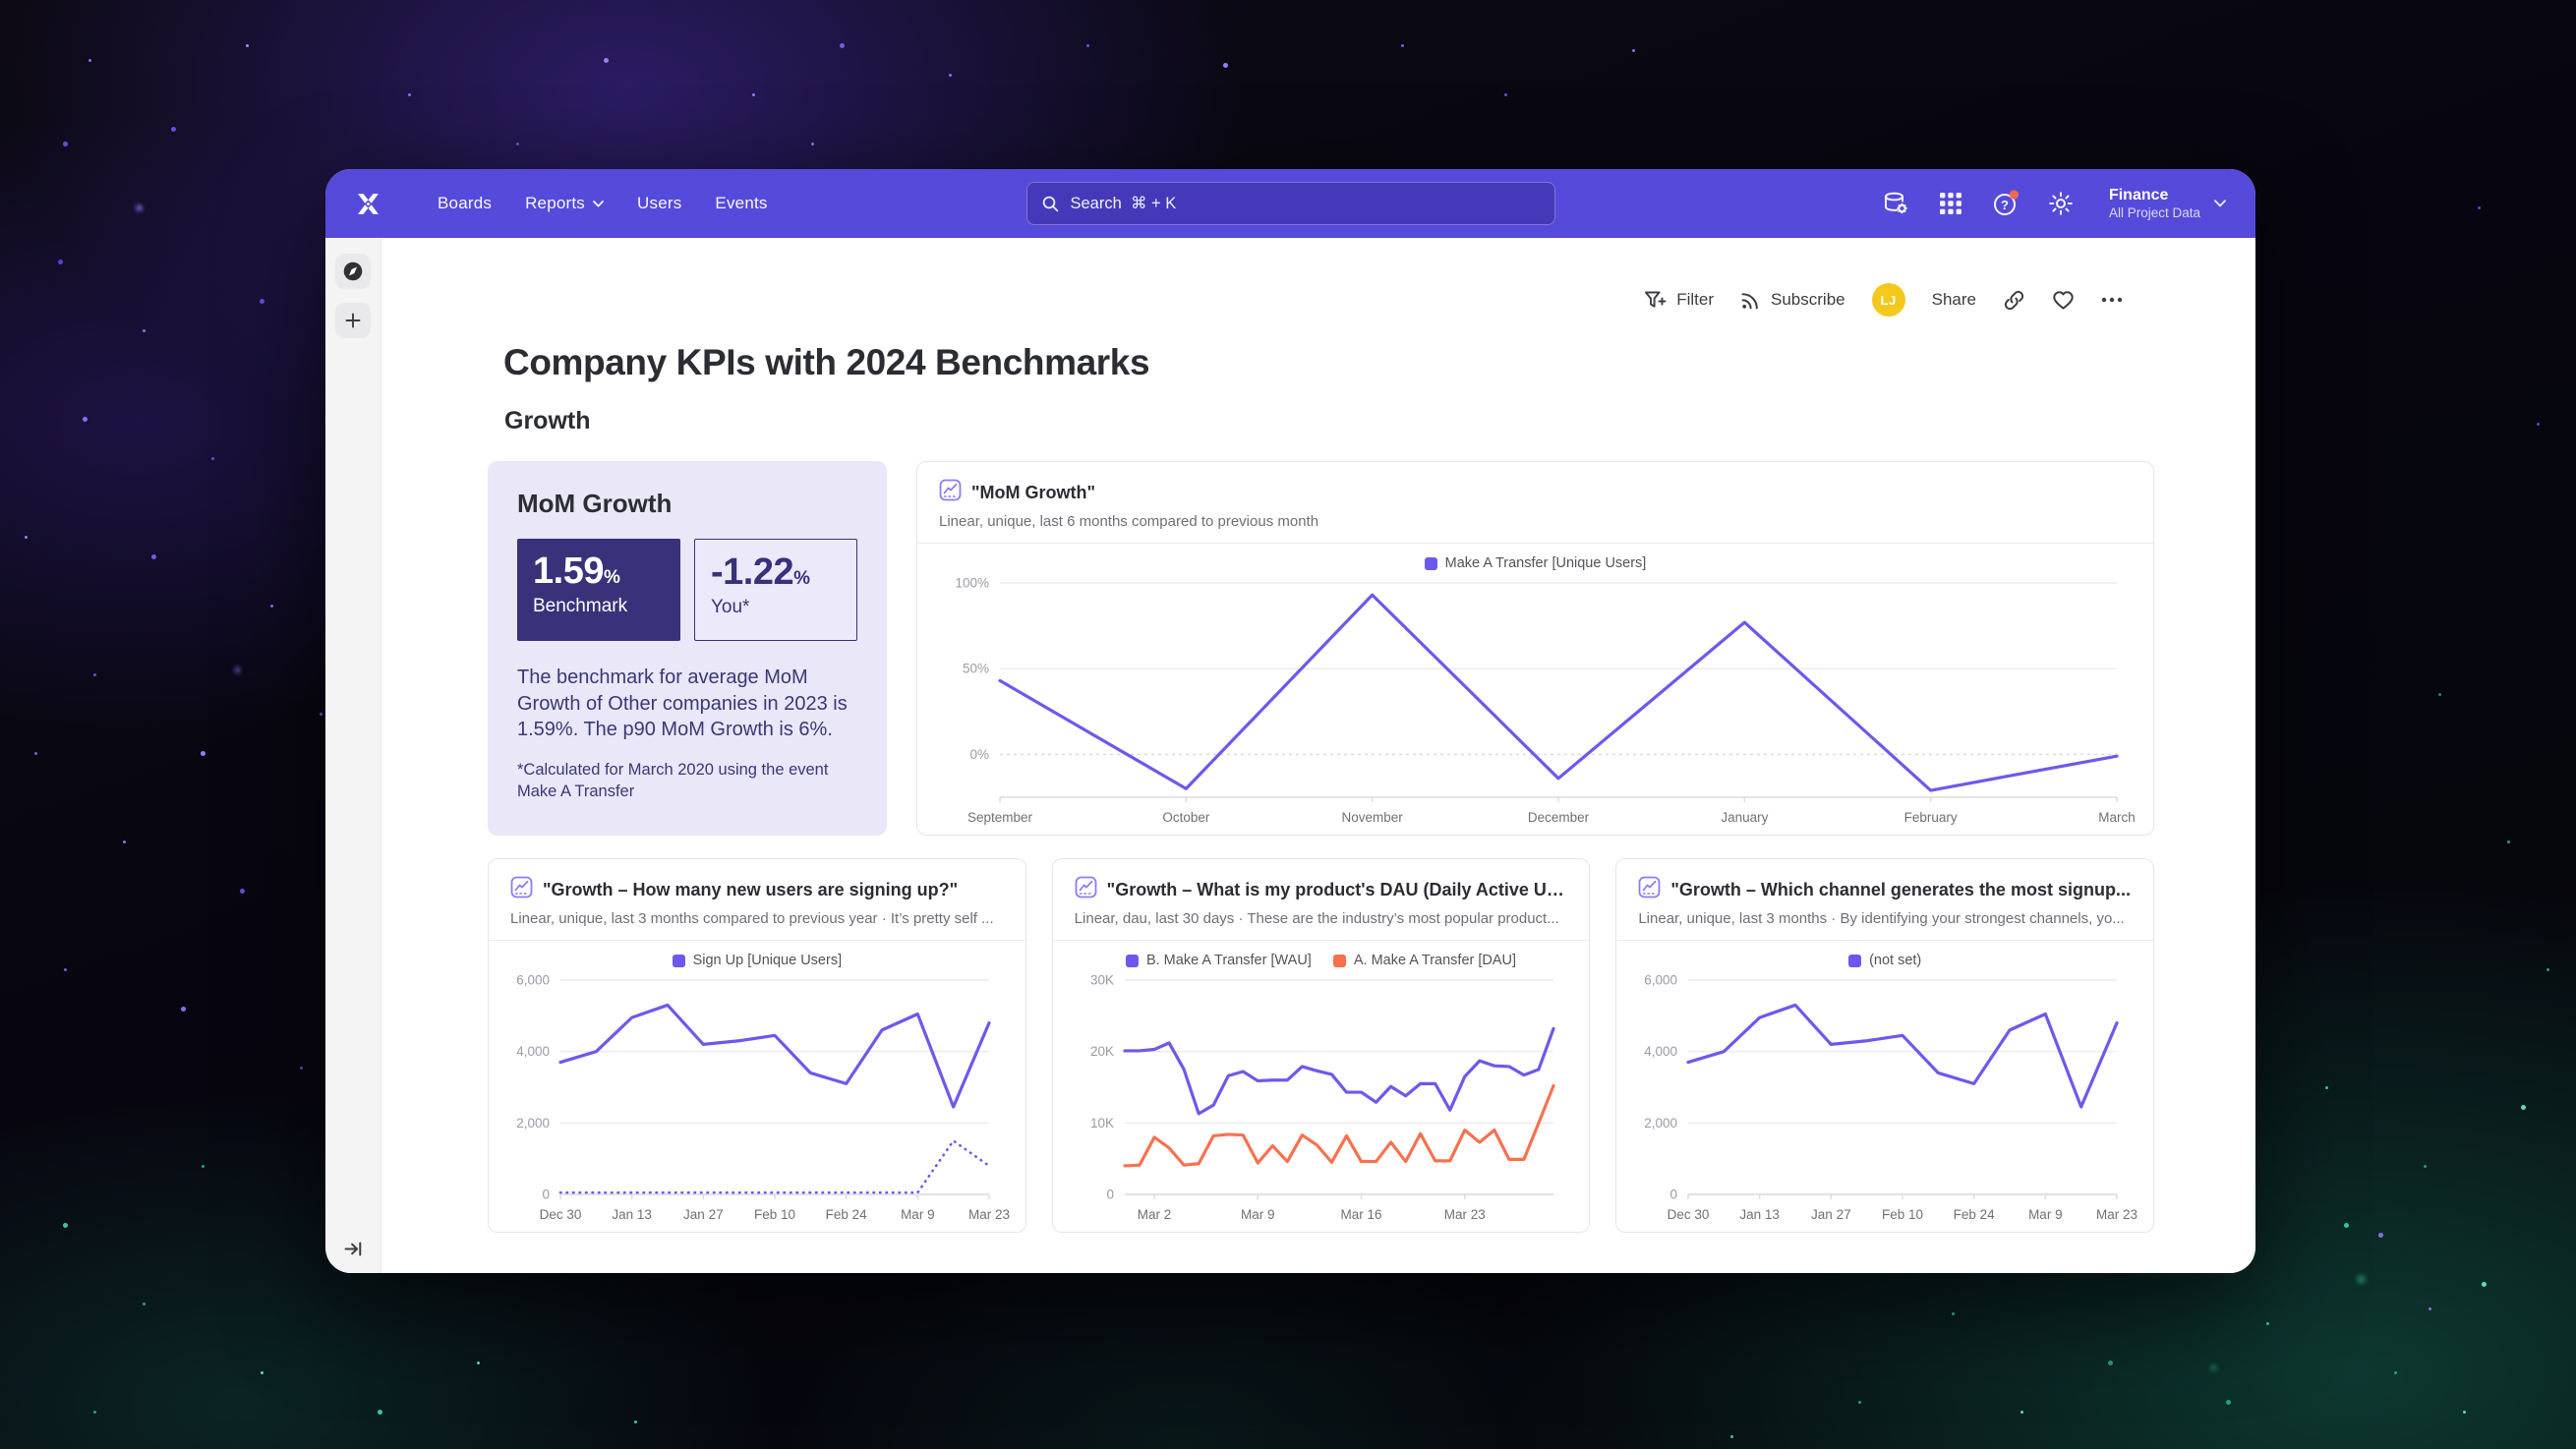 Image resolution: width=2576 pixels, height=1449 pixels. Describe the element at coordinates (1656, 299) in the screenshot. I see `filter-icon` at that location.